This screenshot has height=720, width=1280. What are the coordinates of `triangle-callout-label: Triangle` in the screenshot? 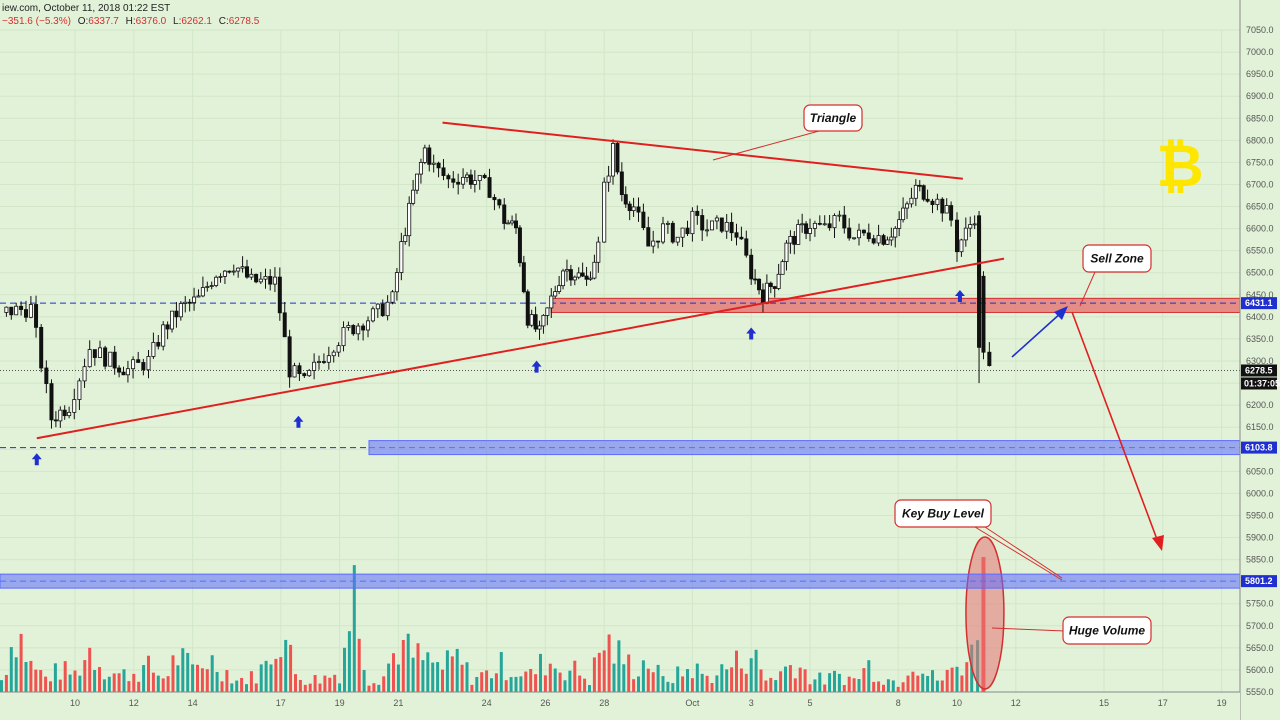 It's located at (833, 118).